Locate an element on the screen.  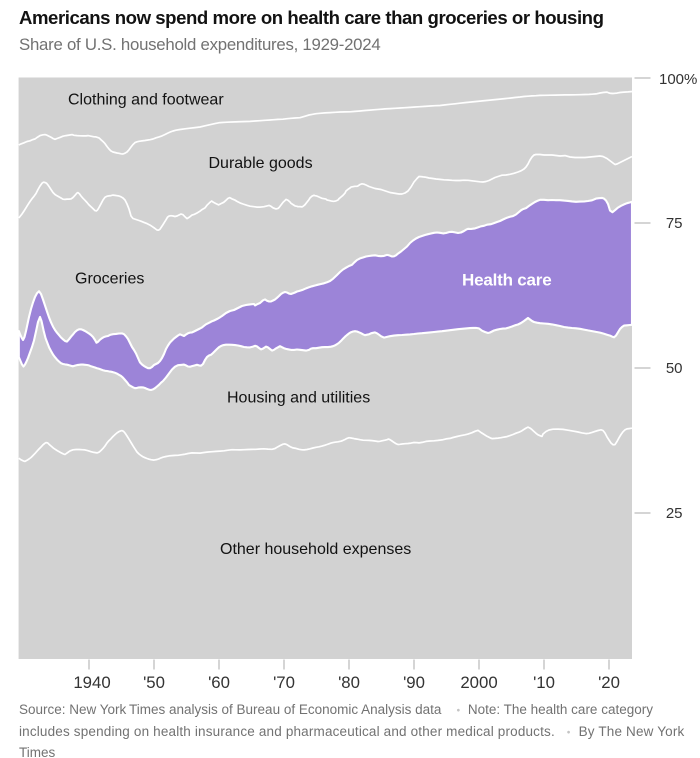
svg-text: Housing and utilities is located at coordinates (298, 398).